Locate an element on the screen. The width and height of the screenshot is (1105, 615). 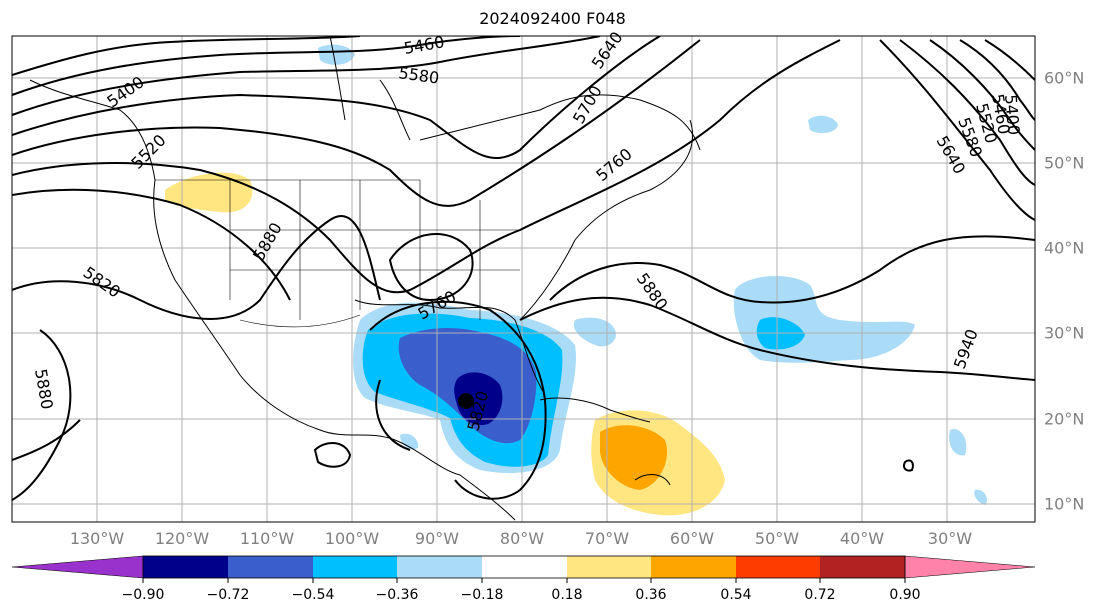
neg-weak-small1 is located at coordinates (594, 332).